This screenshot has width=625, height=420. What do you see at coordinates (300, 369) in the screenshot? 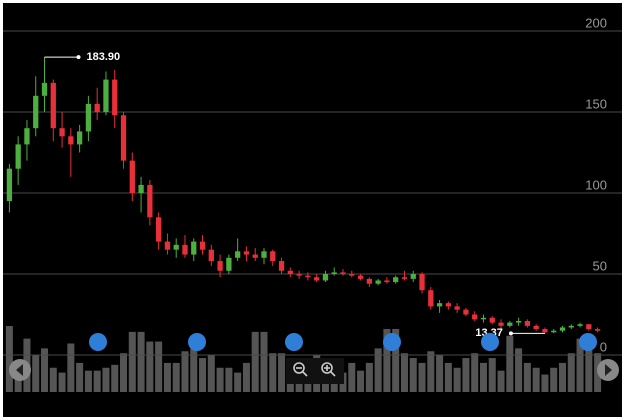
I see `zoom-out` at bounding box center [300, 369].